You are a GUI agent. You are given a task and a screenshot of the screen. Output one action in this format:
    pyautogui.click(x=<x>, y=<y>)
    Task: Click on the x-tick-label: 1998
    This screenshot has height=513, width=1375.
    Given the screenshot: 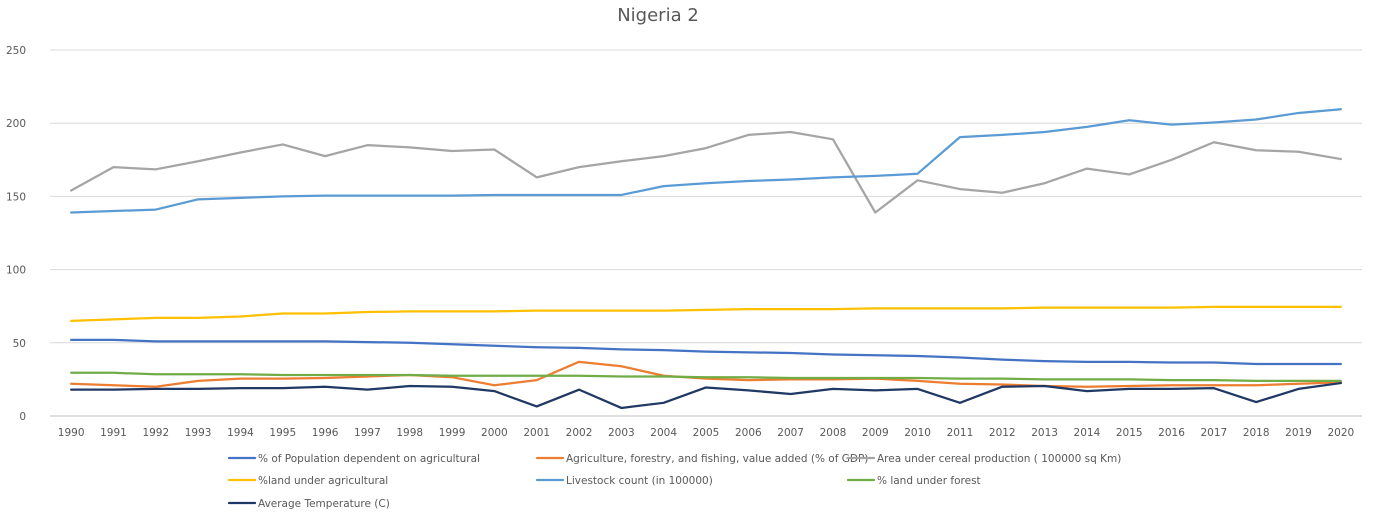 What is the action you would take?
    pyautogui.click(x=409, y=433)
    